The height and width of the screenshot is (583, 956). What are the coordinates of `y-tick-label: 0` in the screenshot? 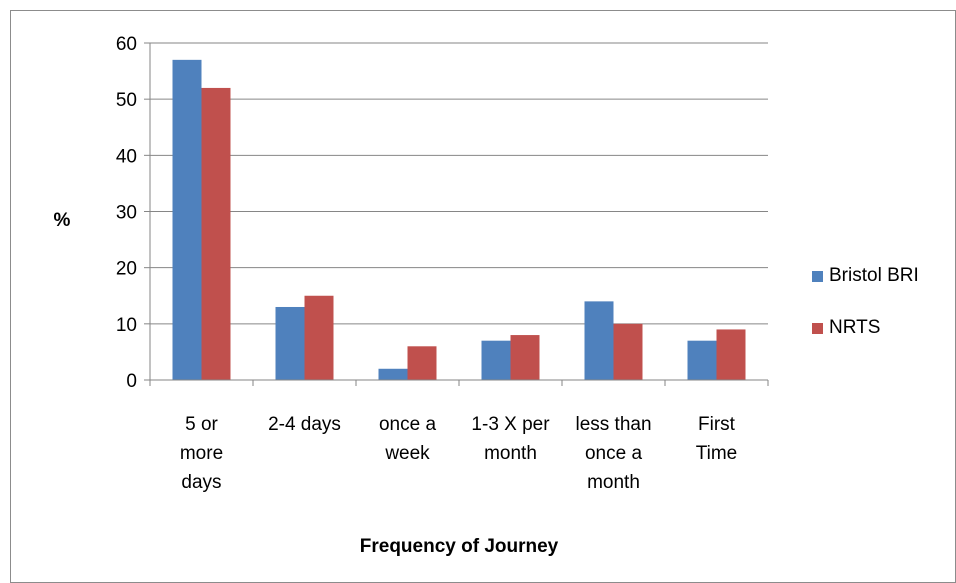 It's located at (131, 381).